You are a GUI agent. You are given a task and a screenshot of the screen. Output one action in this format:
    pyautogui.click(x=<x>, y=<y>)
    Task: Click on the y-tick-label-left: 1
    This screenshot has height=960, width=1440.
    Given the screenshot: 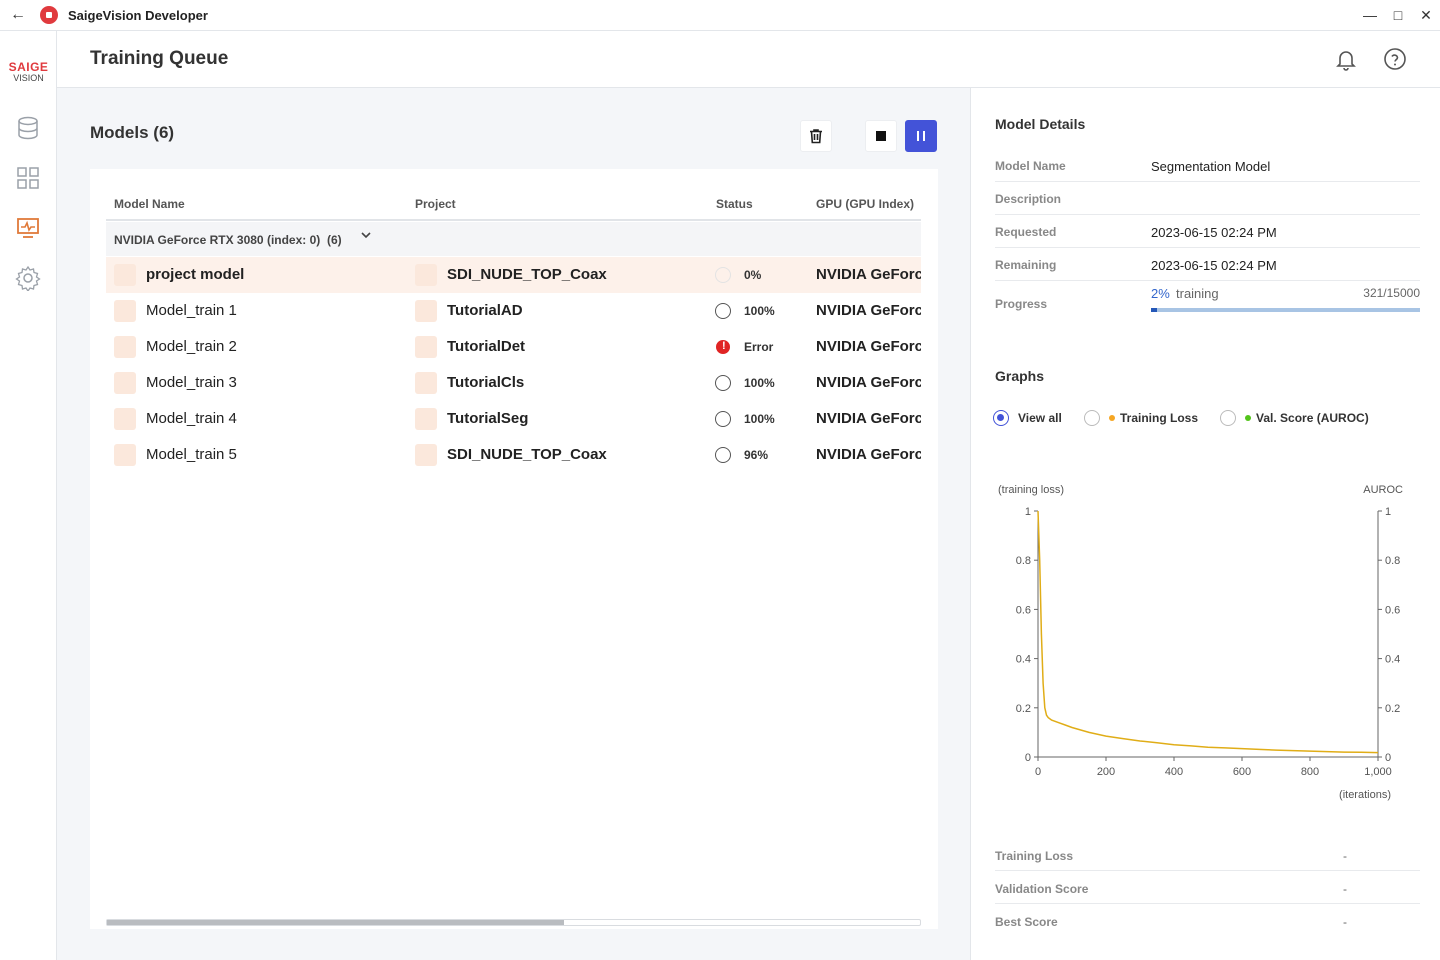 What is the action you would take?
    pyautogui.click(x=1028, y=512)
    